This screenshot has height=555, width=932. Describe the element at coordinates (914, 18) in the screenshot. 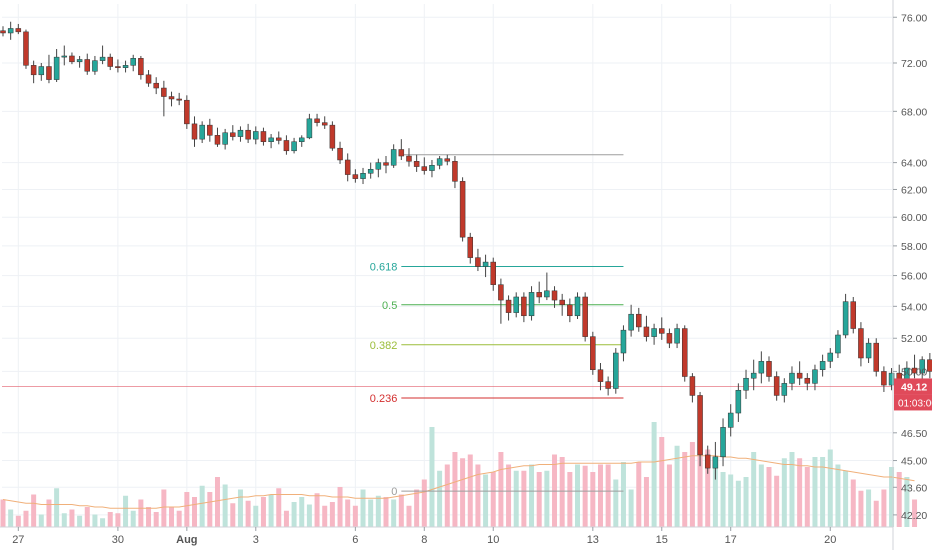

I see `price-tick-label: 76.00` at that location.